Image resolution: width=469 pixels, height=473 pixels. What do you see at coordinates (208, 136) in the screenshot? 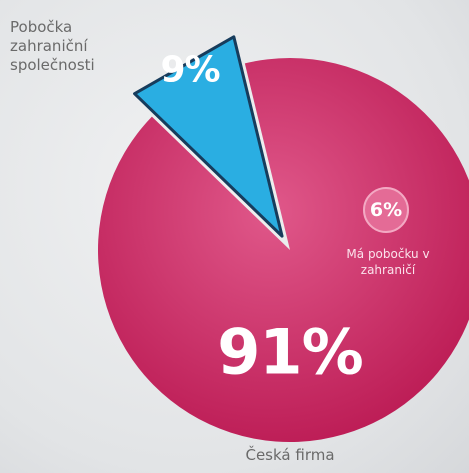
I see `pie-slice` at bounding box center [208, 136].